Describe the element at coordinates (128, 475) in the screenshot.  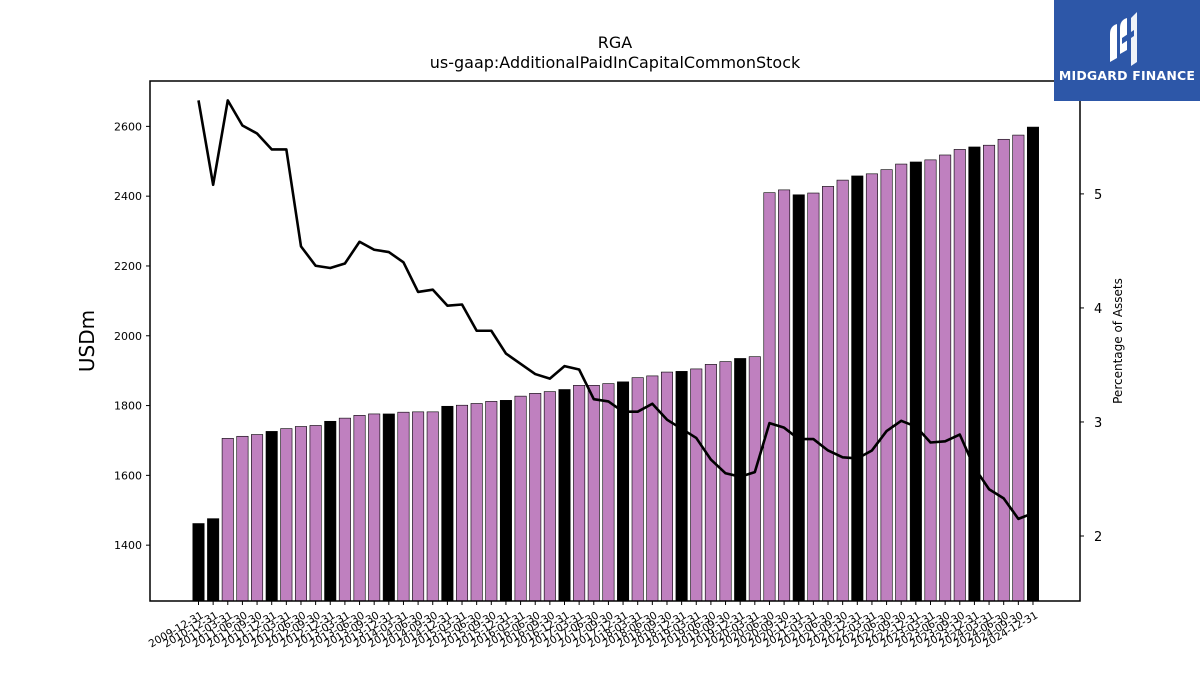
I see `y-tick-label: 1600` at that location.